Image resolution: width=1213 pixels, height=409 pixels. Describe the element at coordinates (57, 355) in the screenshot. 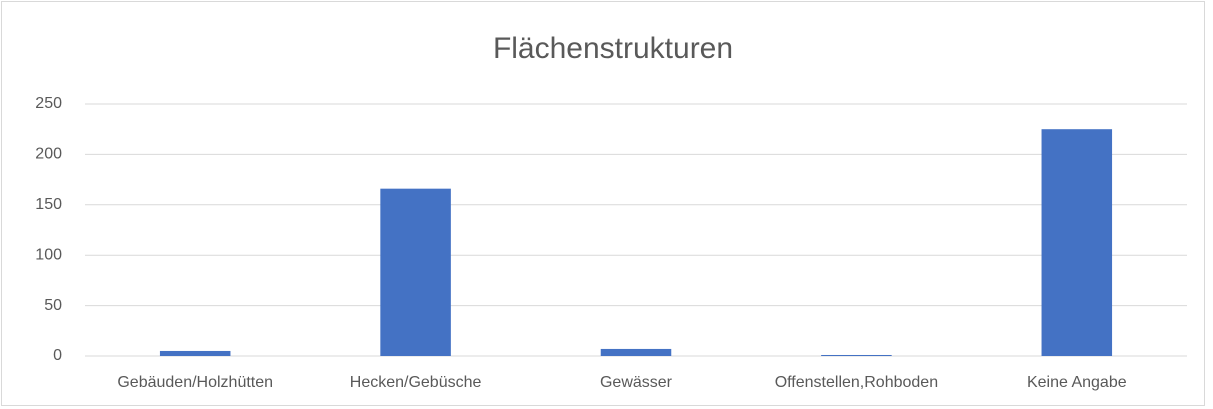

I see `y-tick-label: 0` at that location.